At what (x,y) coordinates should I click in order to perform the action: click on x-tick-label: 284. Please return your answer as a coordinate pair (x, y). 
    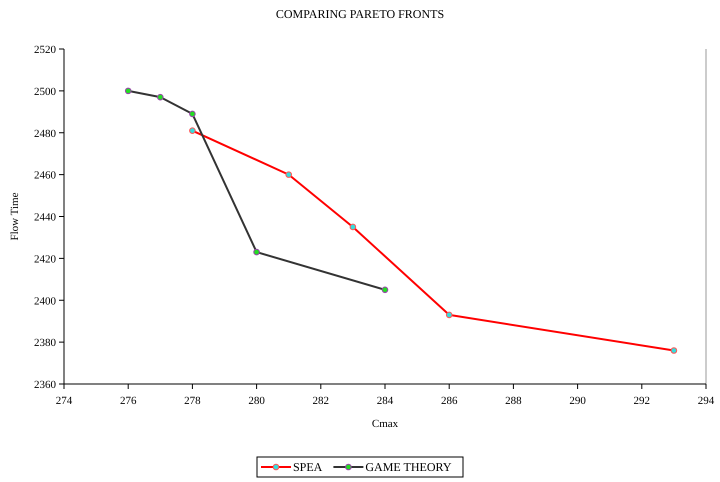
    Looking at the image, I should click on (385, 401).